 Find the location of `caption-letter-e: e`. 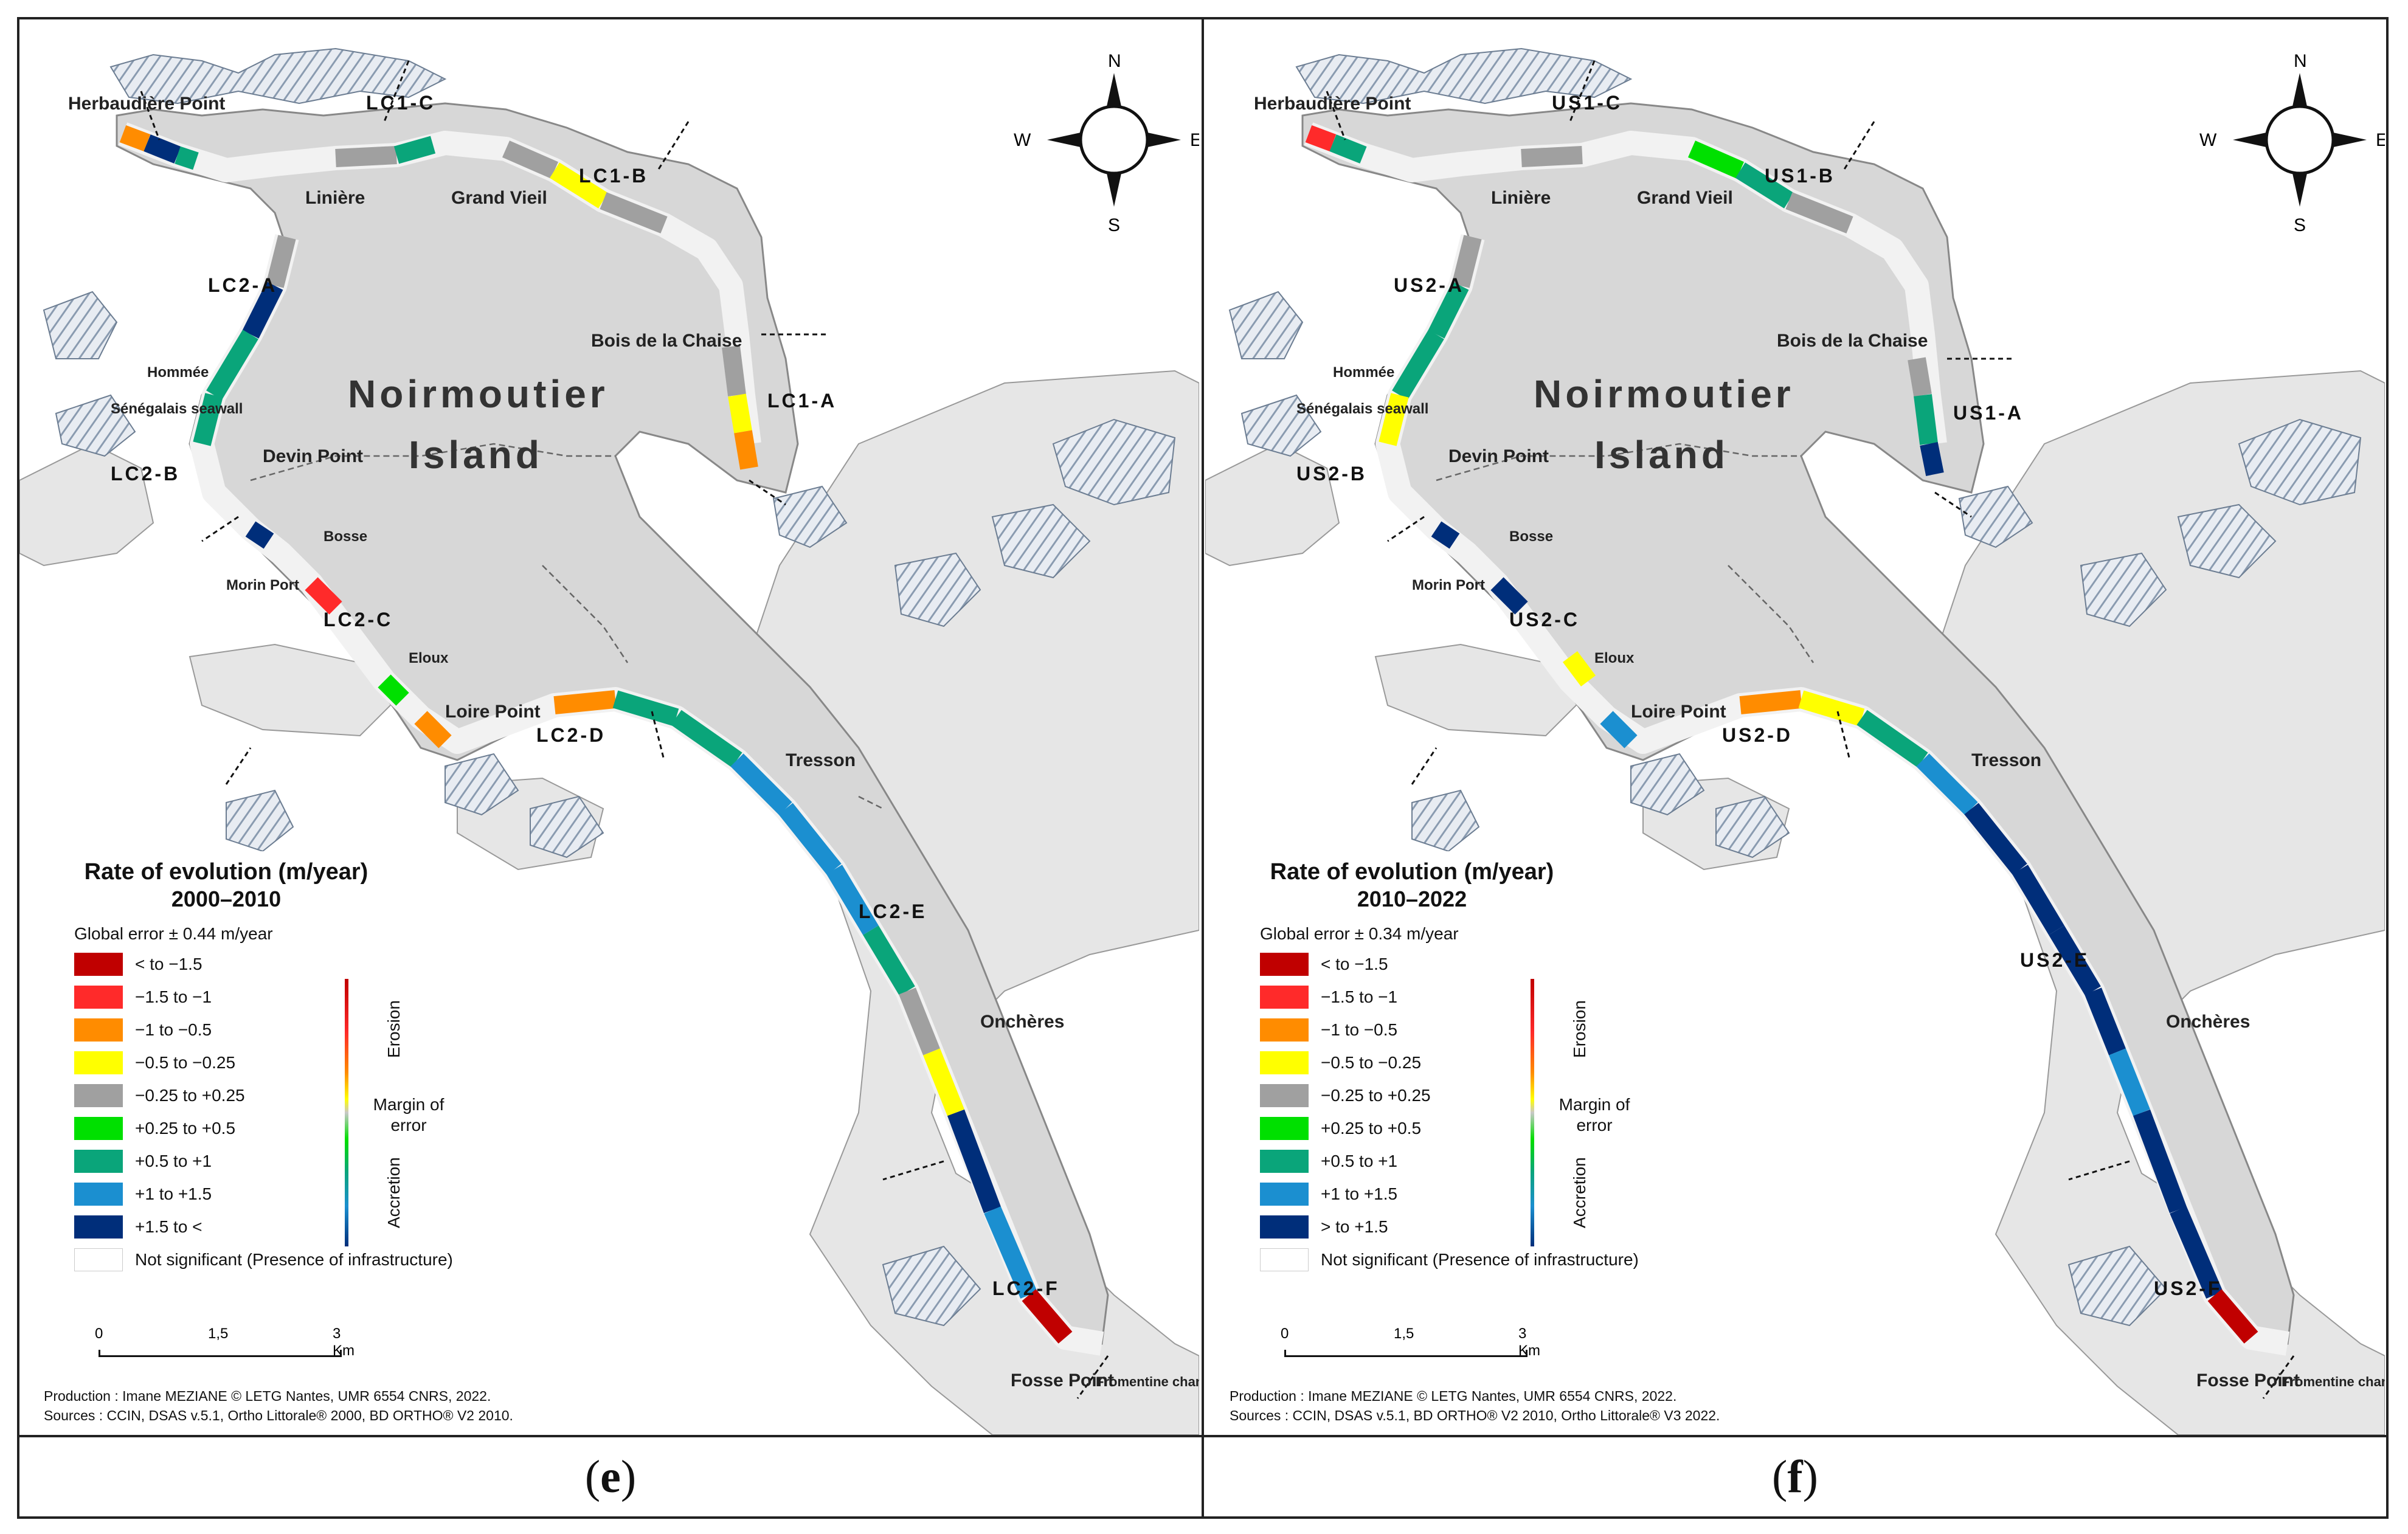

caption-letter-e: e is located at coordinates (610, 1476).